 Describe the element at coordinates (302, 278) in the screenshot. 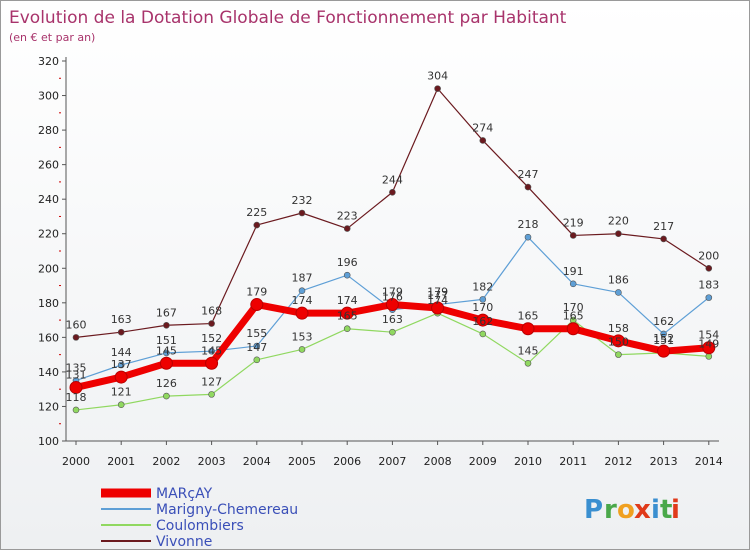

I see `data-label-marigny-chemereau: 187` at that location.